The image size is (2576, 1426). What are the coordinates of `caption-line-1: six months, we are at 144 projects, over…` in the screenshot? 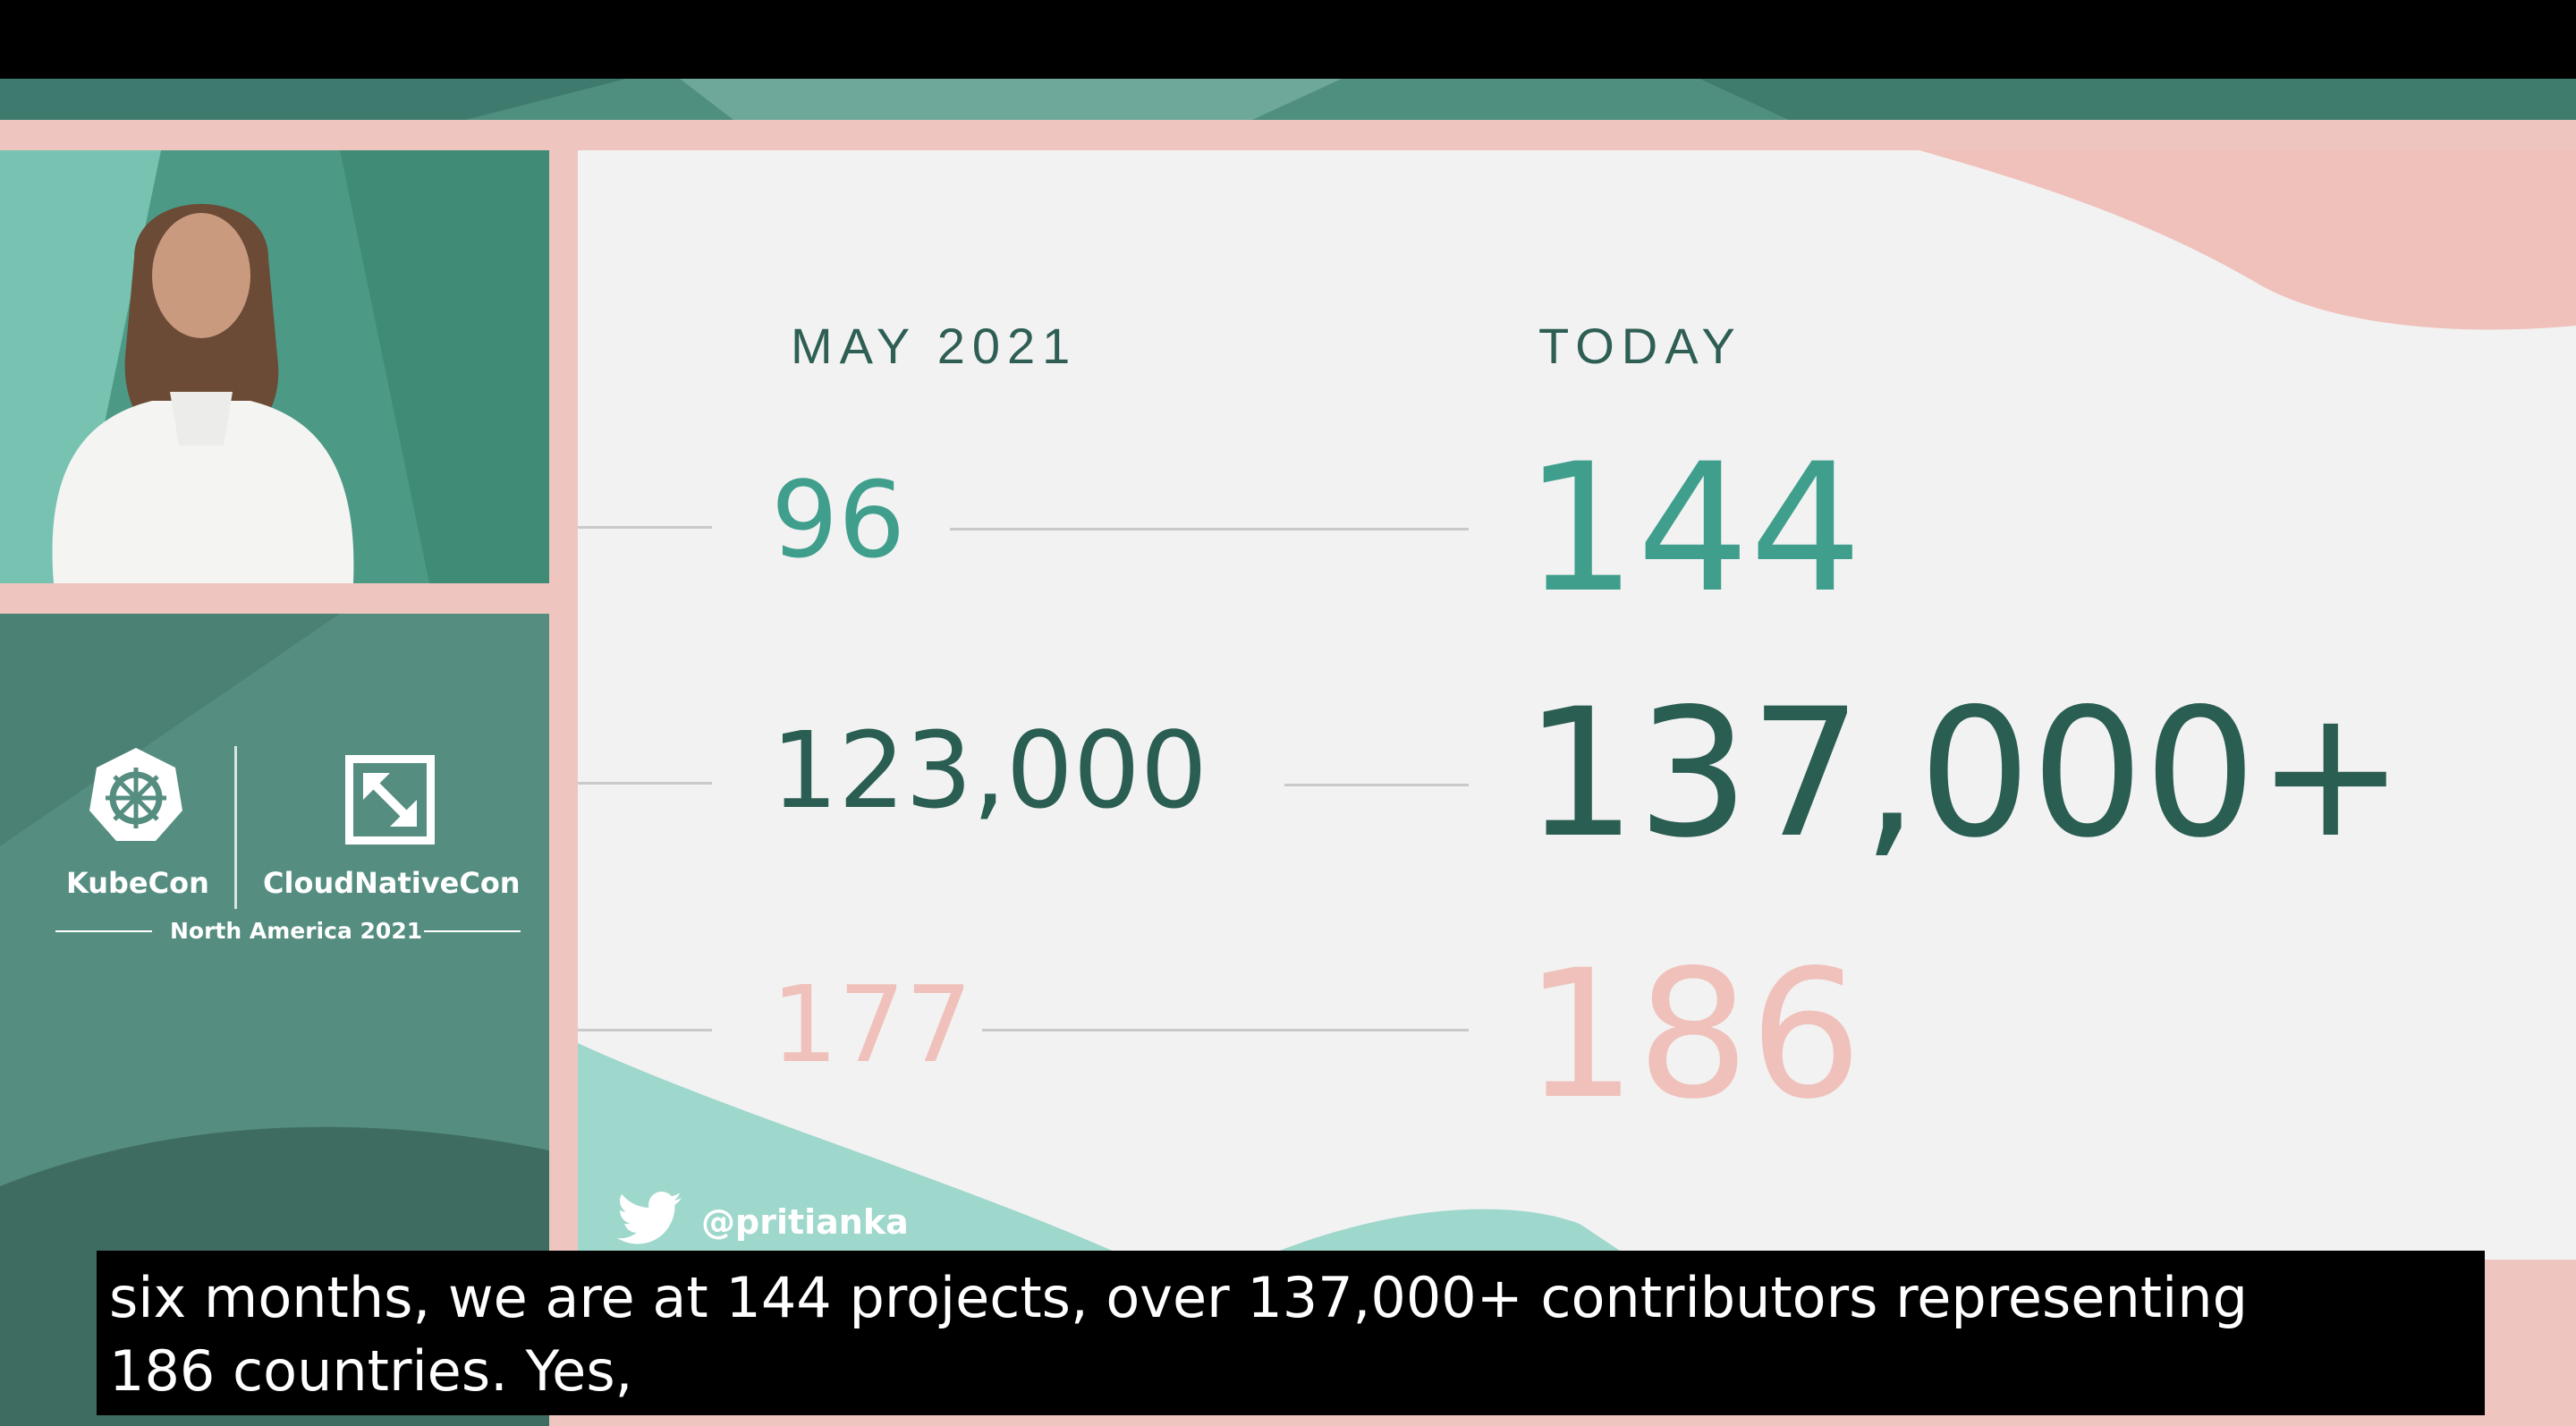 It's located at (1178, 1298).